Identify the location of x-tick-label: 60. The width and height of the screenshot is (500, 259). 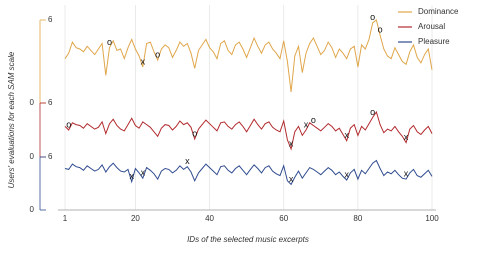
(283, 218).